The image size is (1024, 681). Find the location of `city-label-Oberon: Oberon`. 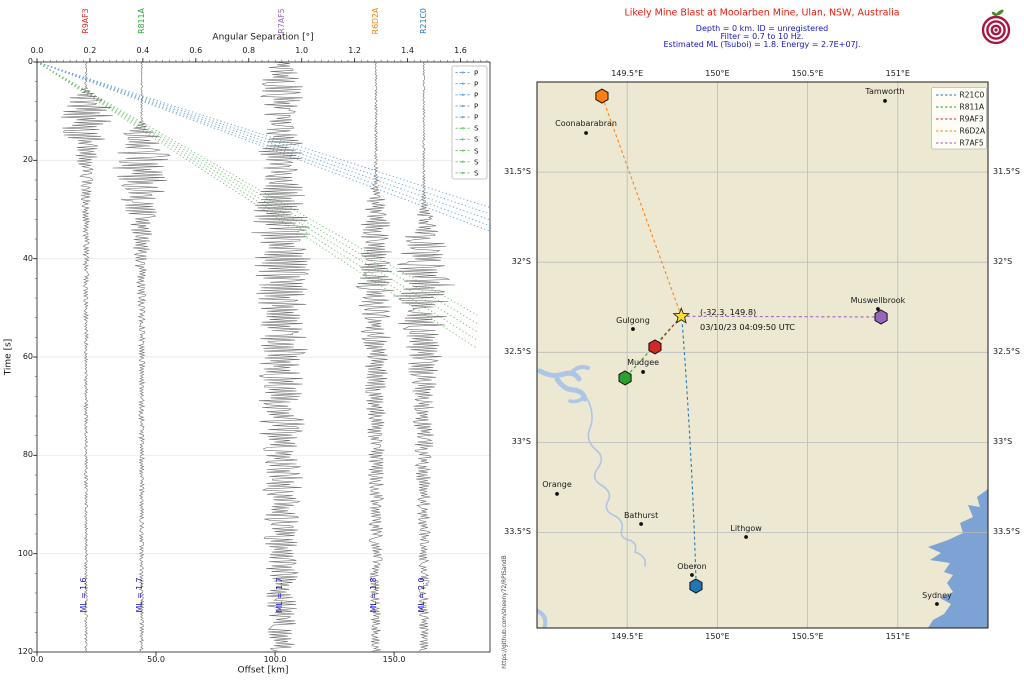

city-label-Oberon: Oberon is located at coordinates (692, 566).